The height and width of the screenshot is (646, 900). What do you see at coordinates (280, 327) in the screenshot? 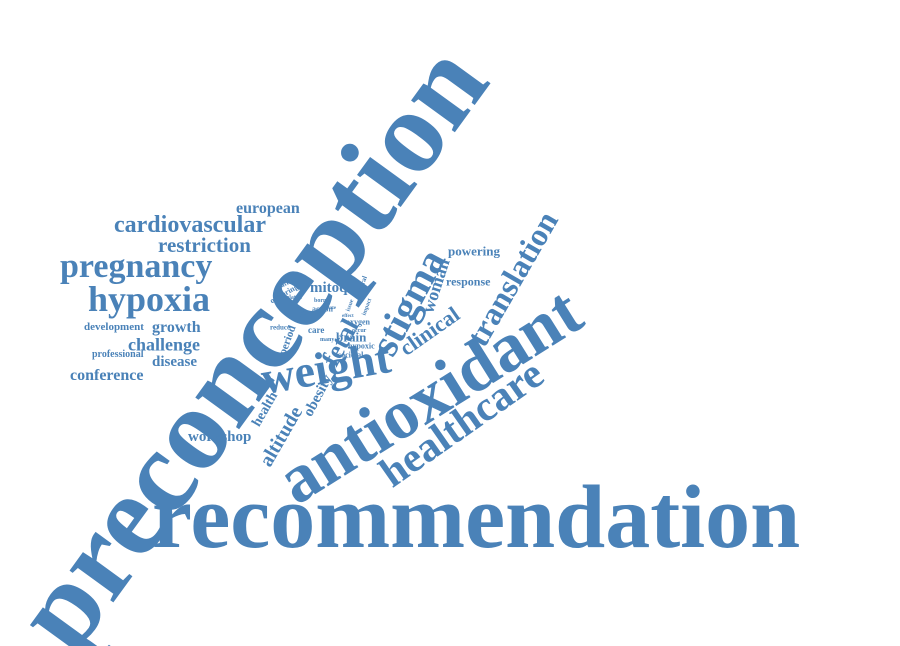
I see `word-reduce: reduce` at bounding box center [280, 327].